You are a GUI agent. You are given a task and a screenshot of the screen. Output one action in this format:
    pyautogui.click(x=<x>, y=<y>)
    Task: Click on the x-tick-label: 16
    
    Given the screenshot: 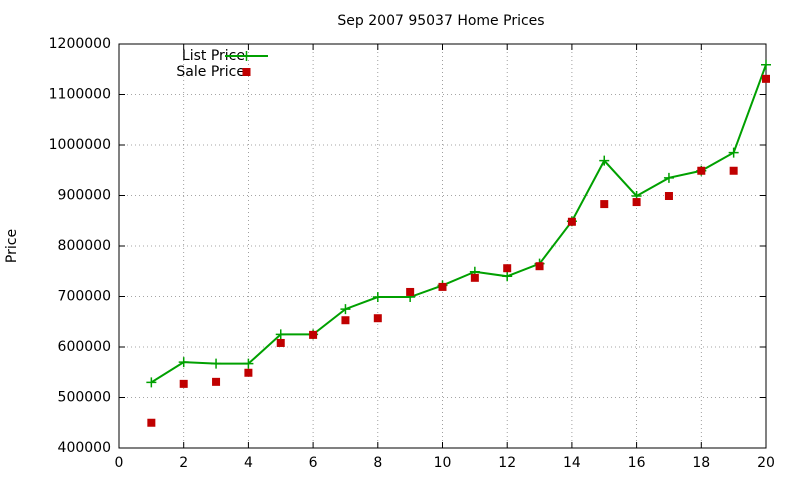 What is the action you would take?
    pyautogui.click(x=637, y=463)
    